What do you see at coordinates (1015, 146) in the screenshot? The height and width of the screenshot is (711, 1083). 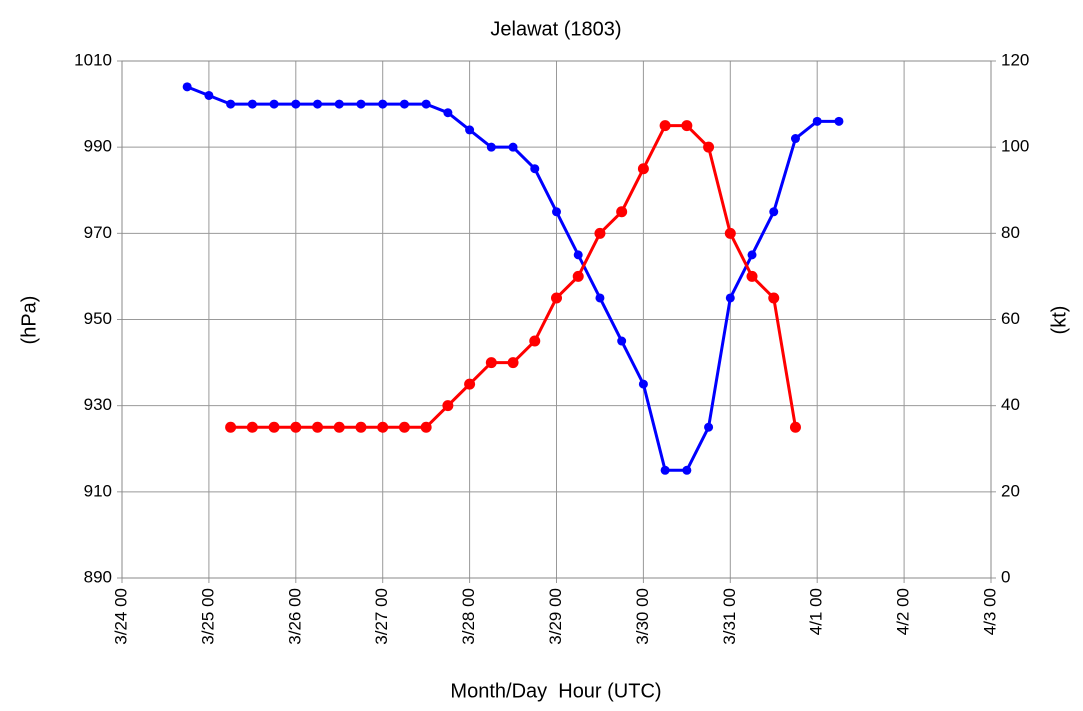 I see `y2-tick-label: 100` at bounding box center [1015, 146].